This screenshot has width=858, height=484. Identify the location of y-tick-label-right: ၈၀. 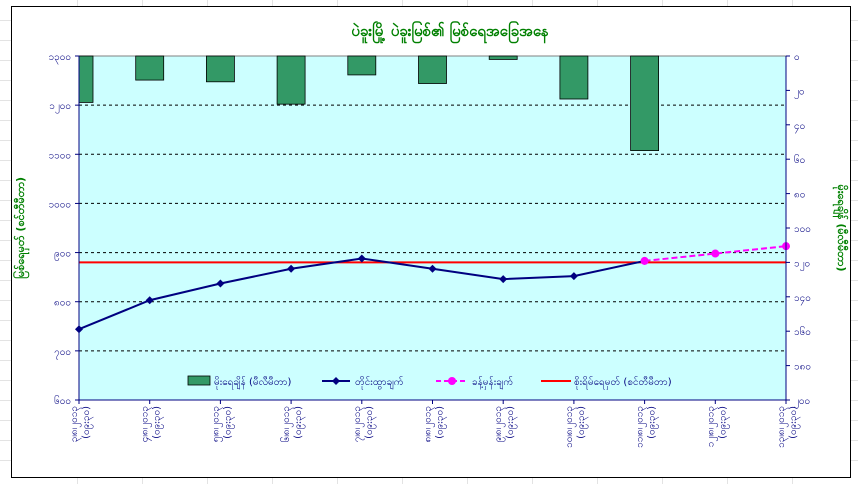
(799, 195).